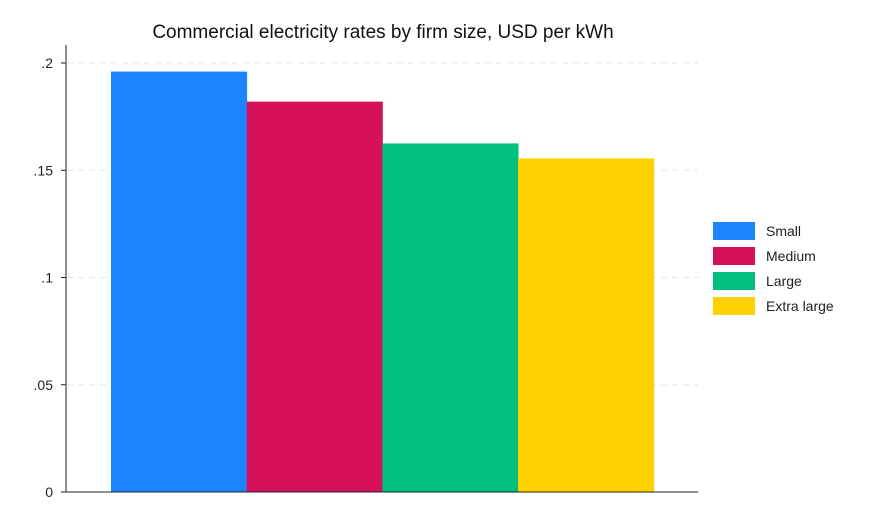 The image size is (871, 528). Describe the element at coordinates (44, 170) in the screenshot. I see `y-tick-label: .15` at that location.